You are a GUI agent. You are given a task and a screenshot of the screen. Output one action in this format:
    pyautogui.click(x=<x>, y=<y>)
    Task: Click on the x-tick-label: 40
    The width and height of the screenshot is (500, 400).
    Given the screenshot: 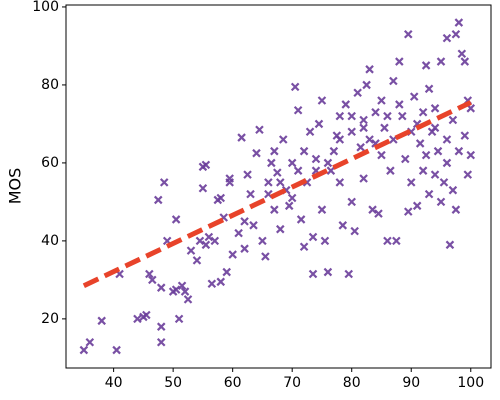 What is the action you would take?
    pyautogui.click(x=114, y=383)
    